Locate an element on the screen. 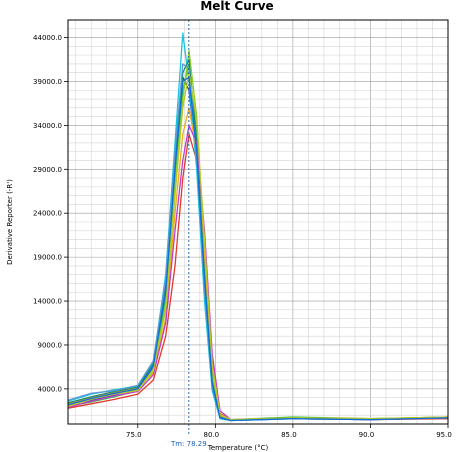 The image size is (474, 452). y-tick-label: 29000.0 is located at coordinates (47, 170).